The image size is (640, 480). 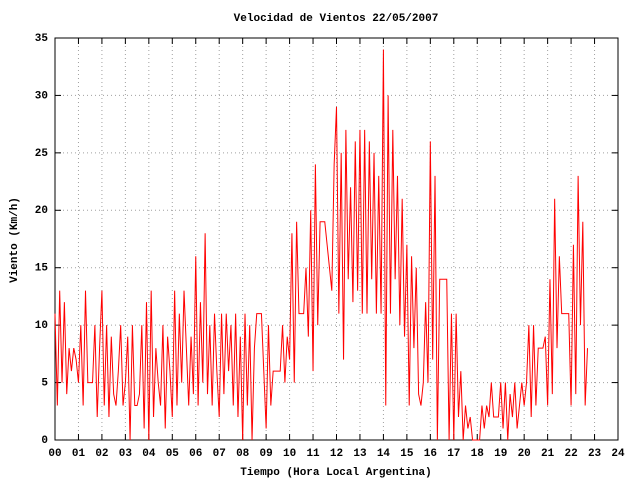 What do you see at coordinates (313, 454) in the screenshot?
I see `x-tick-label: 11` at bounding box center [313, 454].